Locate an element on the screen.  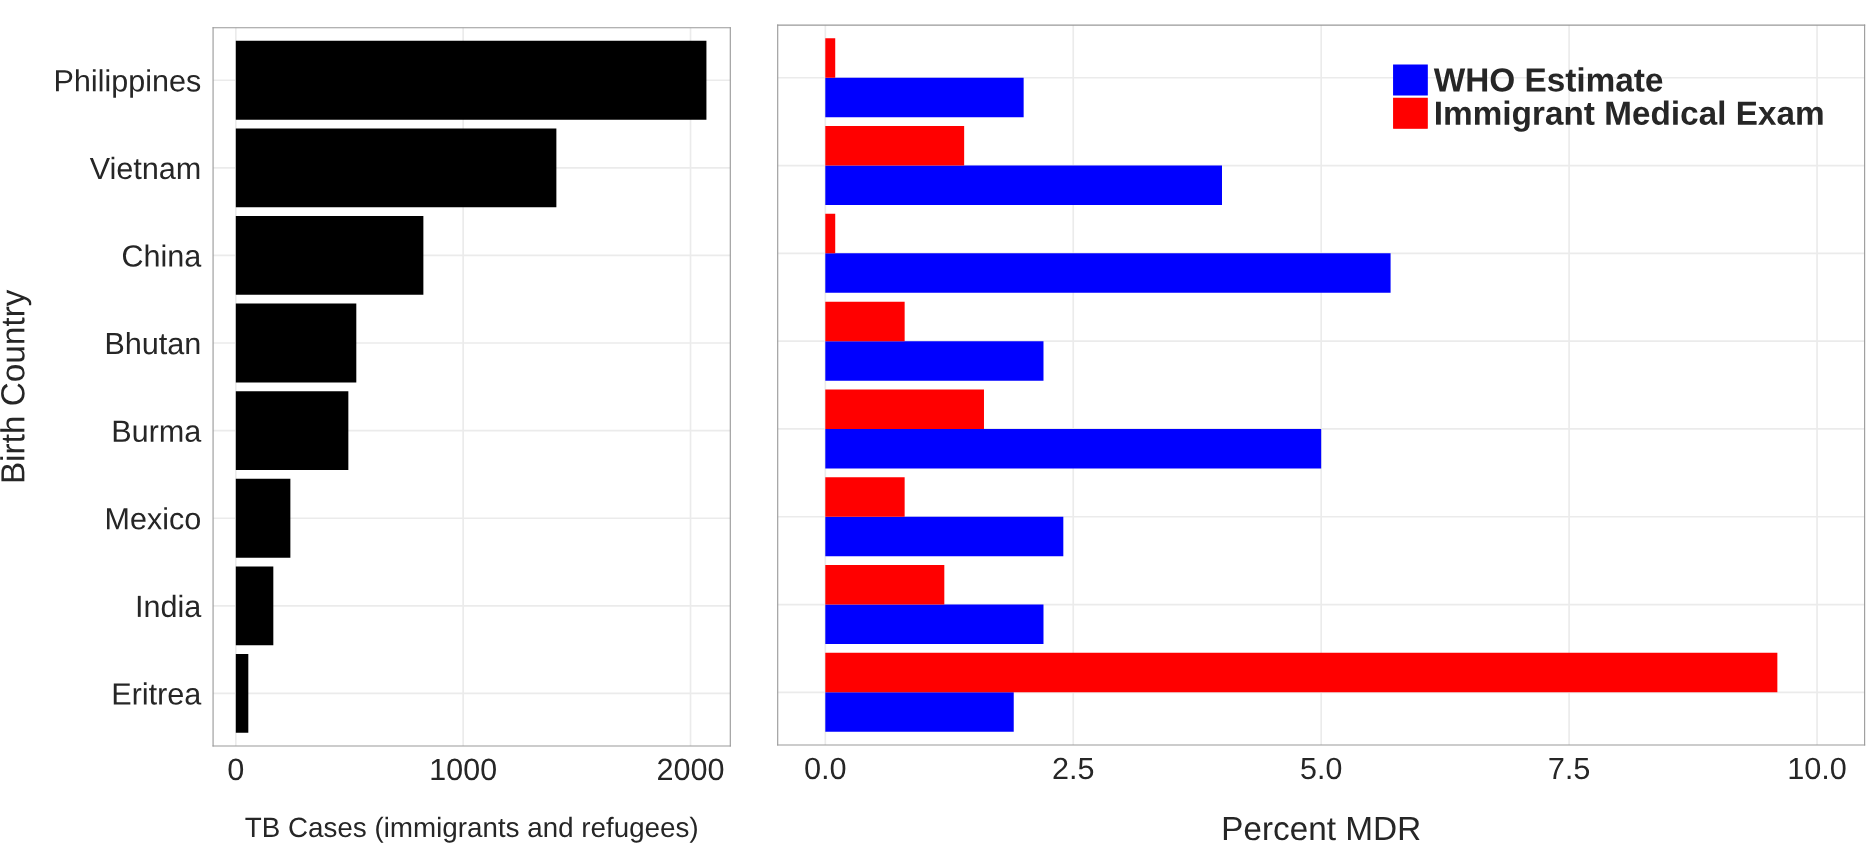
legend-label: WHO Estimate is located at coordinates (1548, 79).